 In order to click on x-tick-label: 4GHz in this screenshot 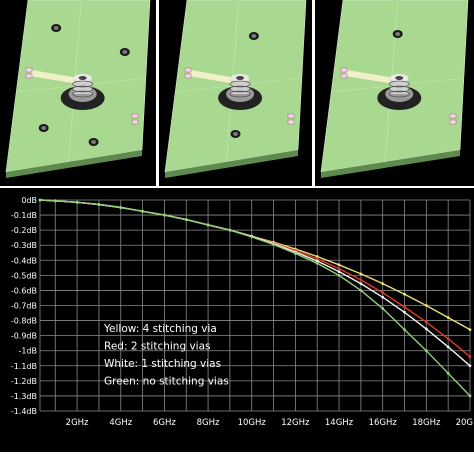, I will do `click(120, 423)`.